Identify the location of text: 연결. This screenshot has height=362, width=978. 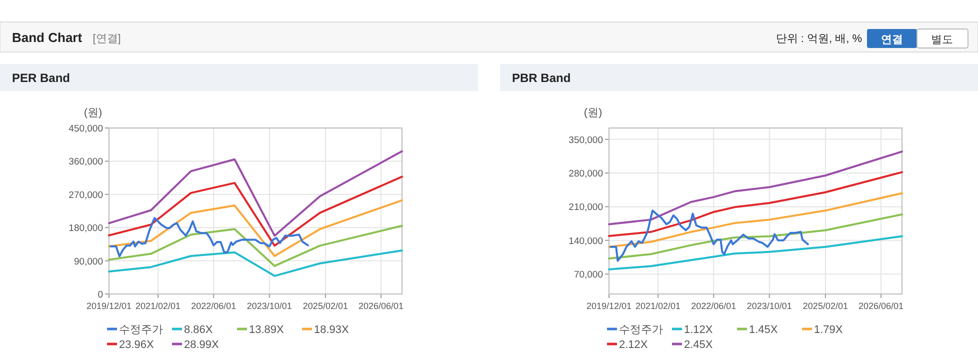
(892, 40).